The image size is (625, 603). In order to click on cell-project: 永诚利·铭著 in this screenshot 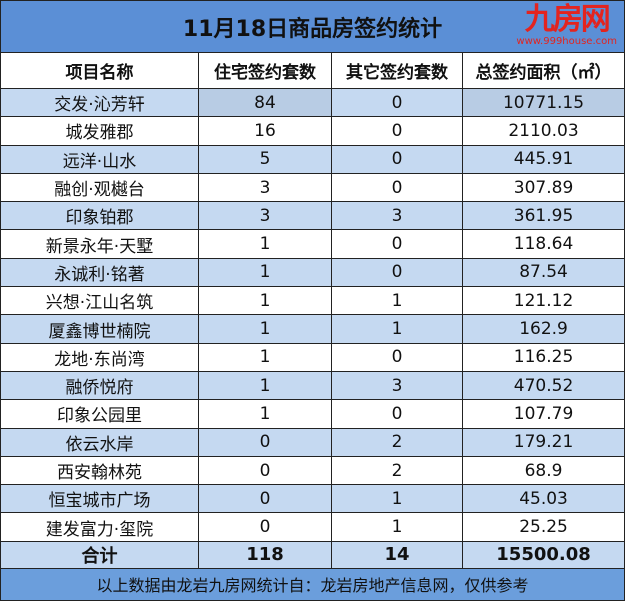, I will do `click(99, 272)`.